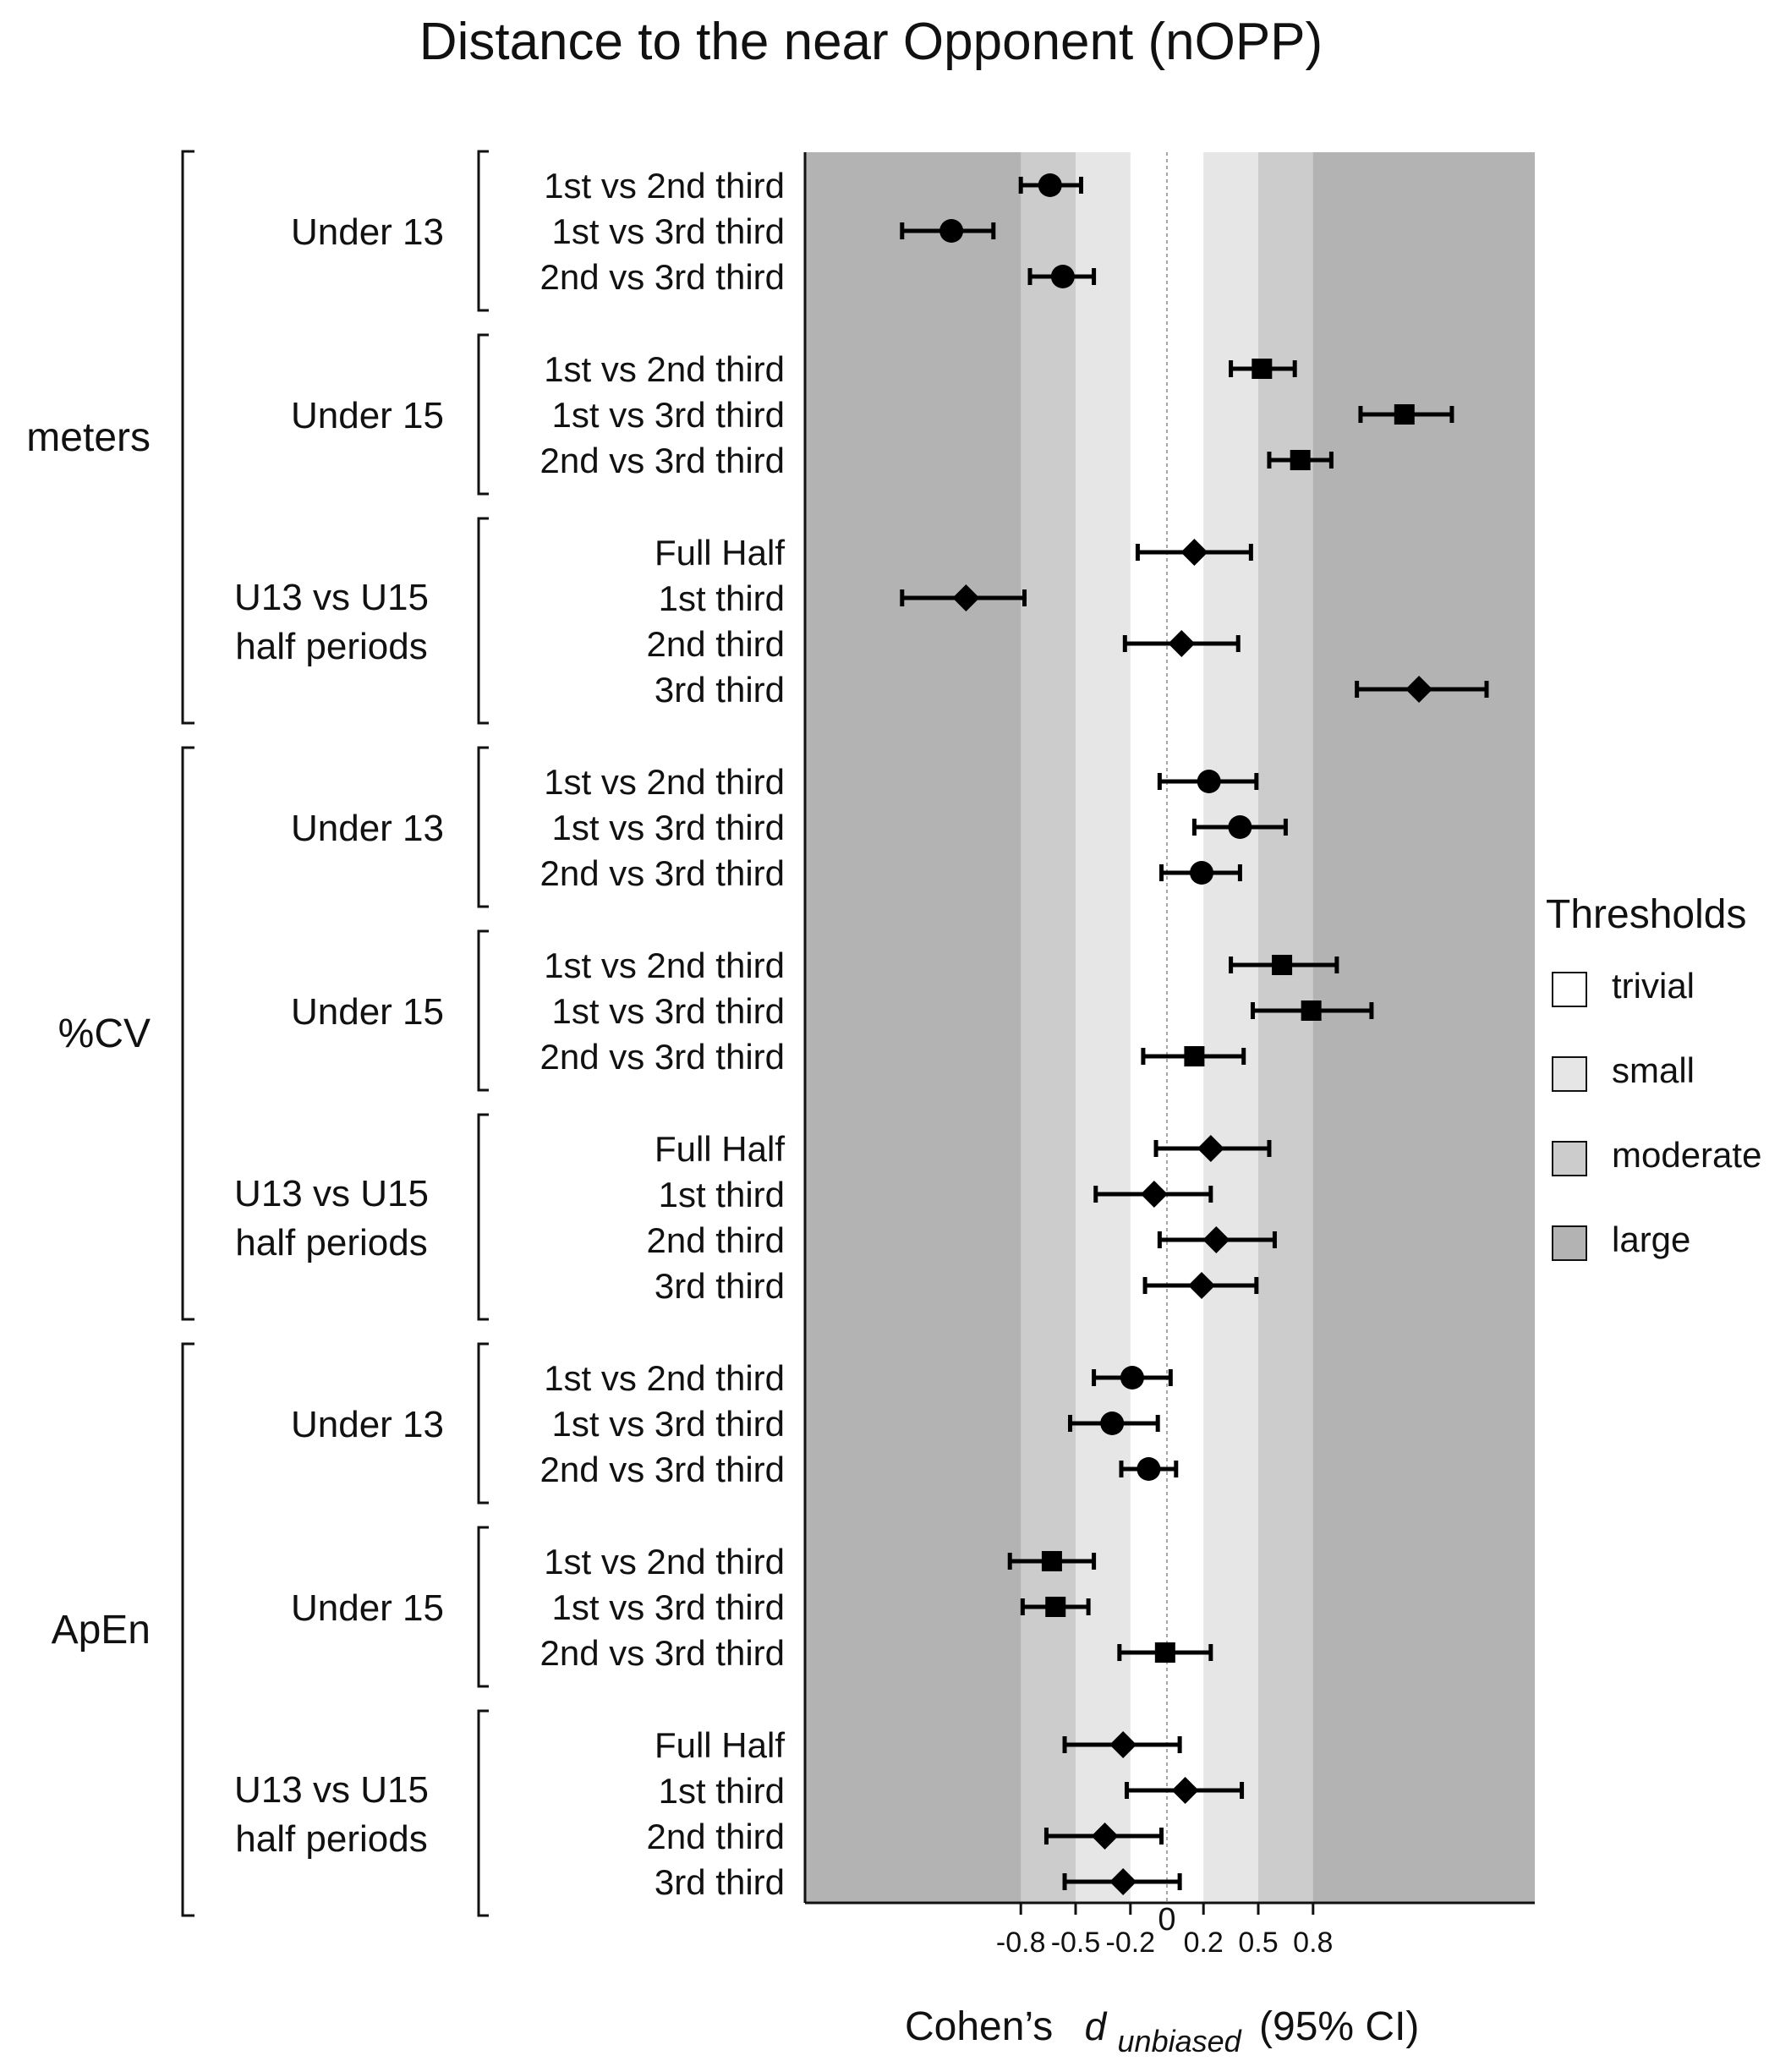 This screenshot has width=1791, height=2072. What do you see at coordinates (1166, 1920) in the screenshot?
I see `x-zero-label: 0` at bounding box center [1166, 1920].